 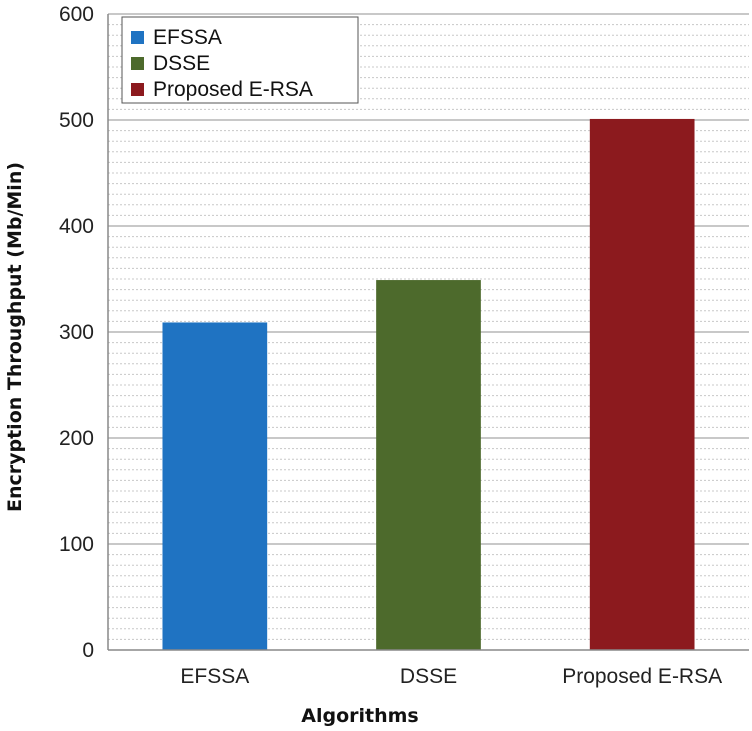 I want to click on legend-label: EFSSA, so click(x=187, y=37).